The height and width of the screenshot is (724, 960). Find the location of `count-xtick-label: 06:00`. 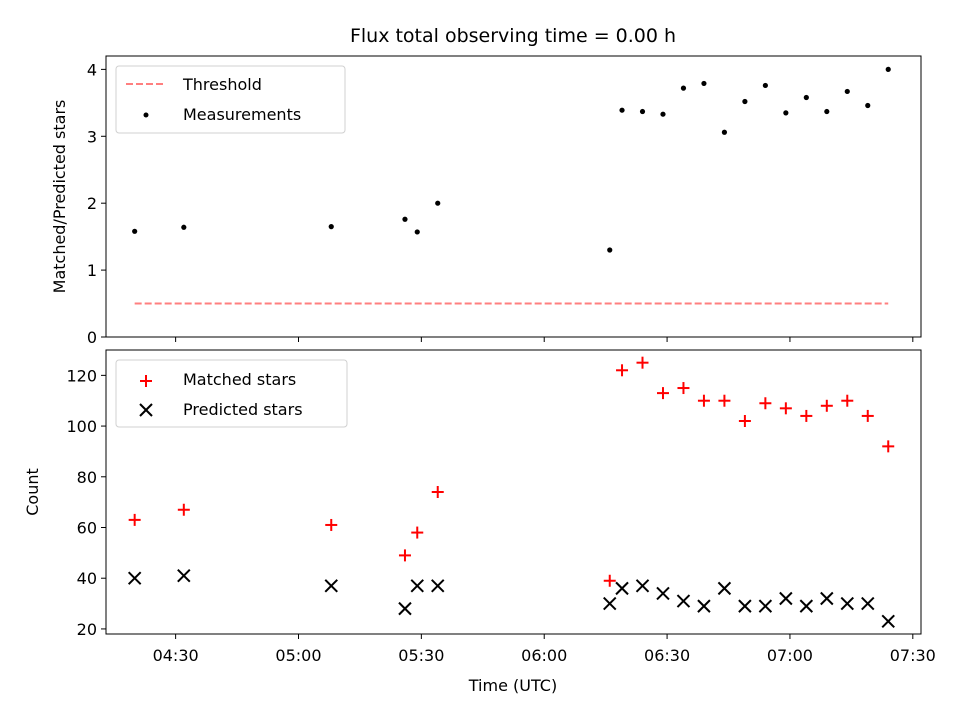

count-xtick-label: 06:00 is located at coordinates (544, 655).